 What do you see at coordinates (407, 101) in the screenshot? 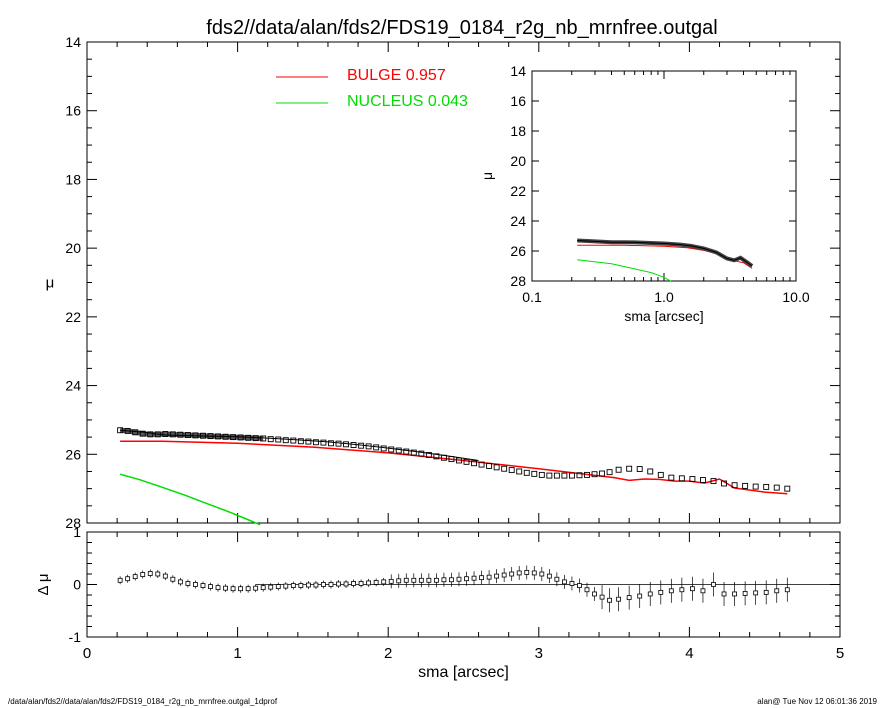
I see `legend-label: NUCLEUS 0.043` at bounding box center [407, 101].